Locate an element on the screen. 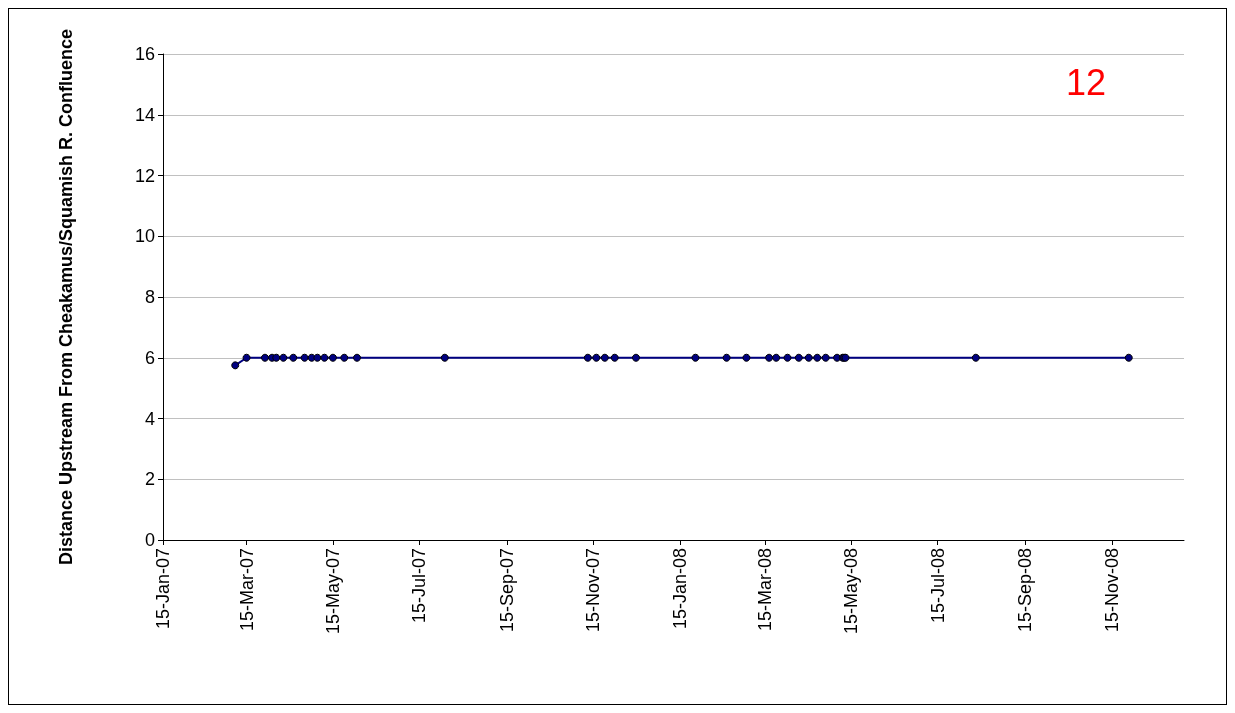 The image size is (1235, 713). y-tick-label: 0 is located at coordinates (149, 540).